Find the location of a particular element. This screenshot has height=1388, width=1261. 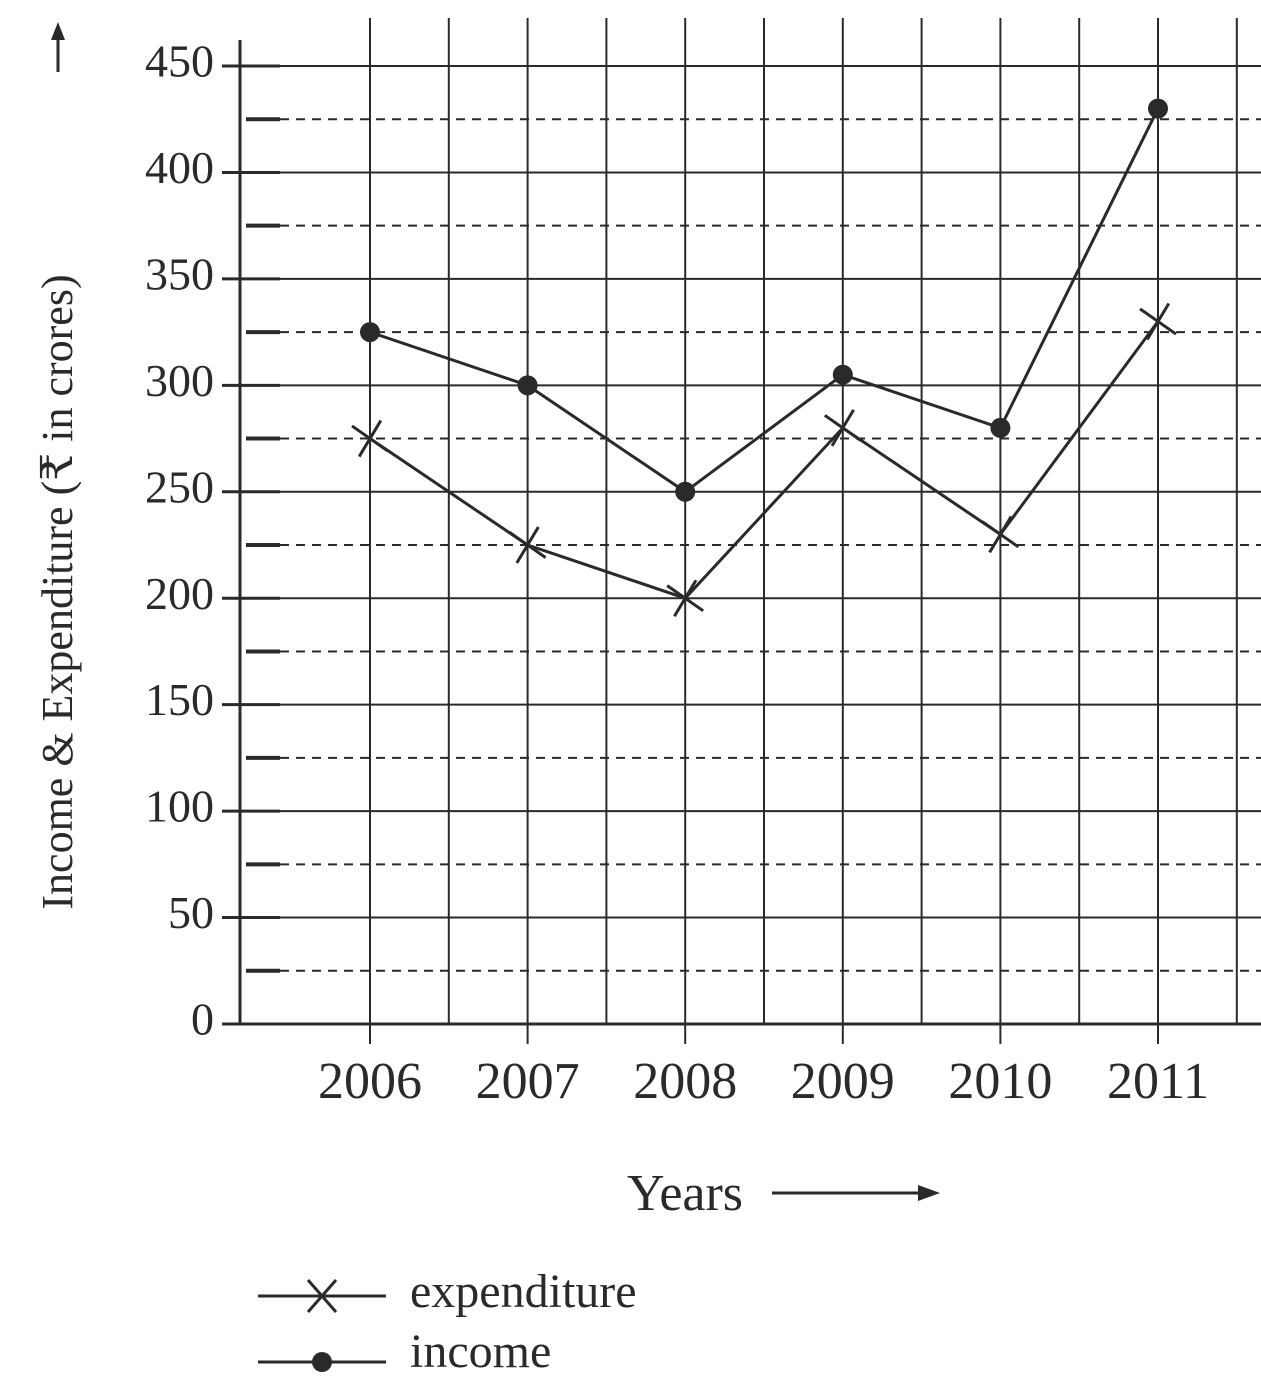

x-tick-labels: 2006 2007 2008 2009 2010 2011 is located at coordinates (763, 1081).